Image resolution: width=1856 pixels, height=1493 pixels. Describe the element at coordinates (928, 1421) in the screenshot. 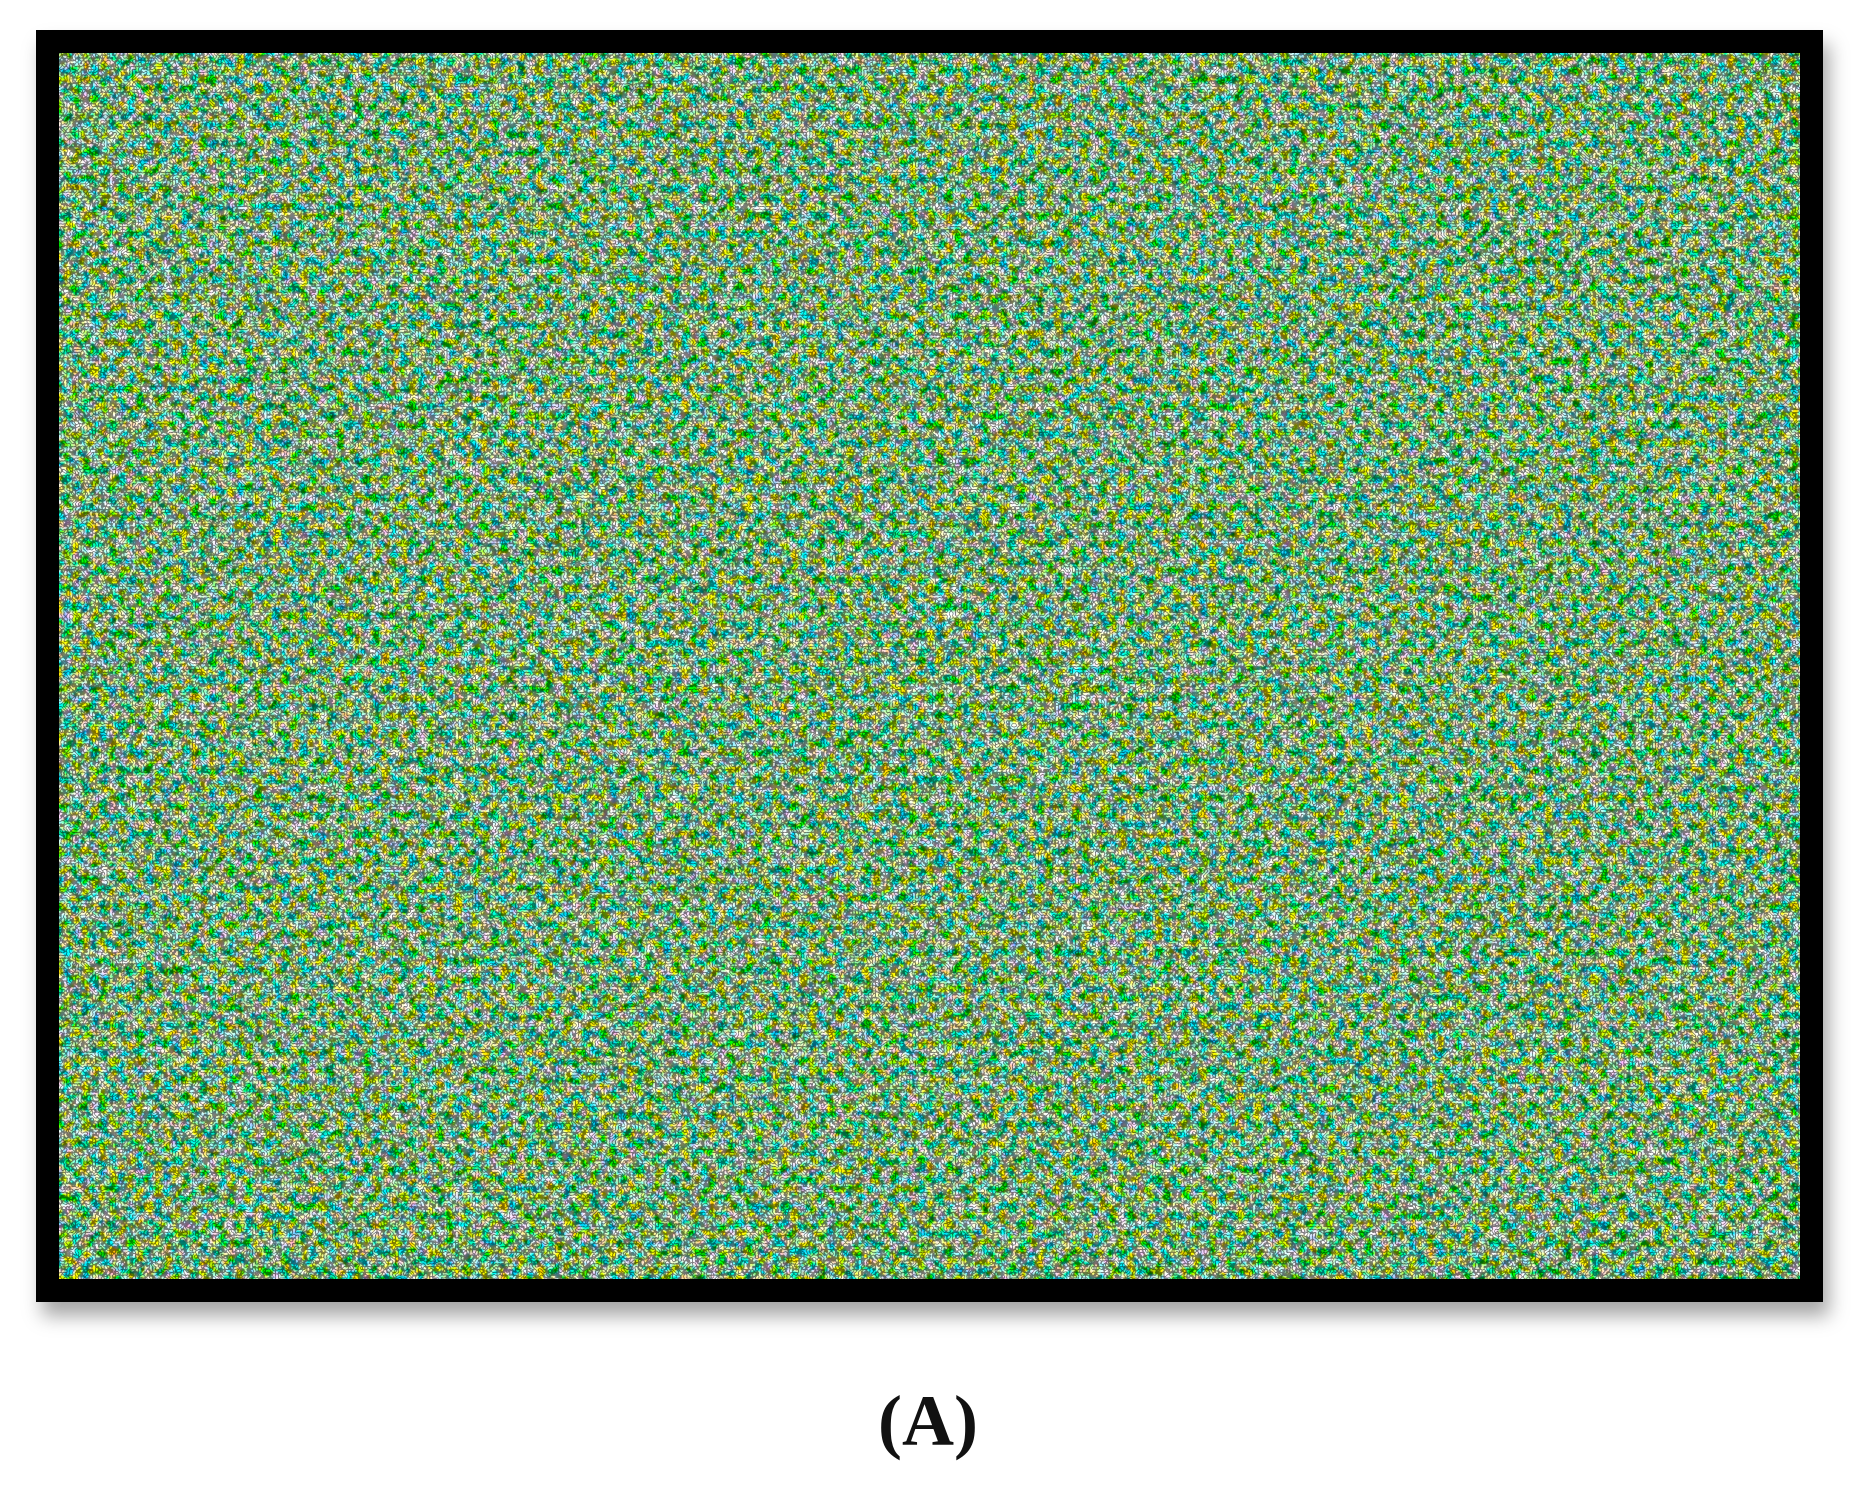

I see `caption: (A)` at that location.